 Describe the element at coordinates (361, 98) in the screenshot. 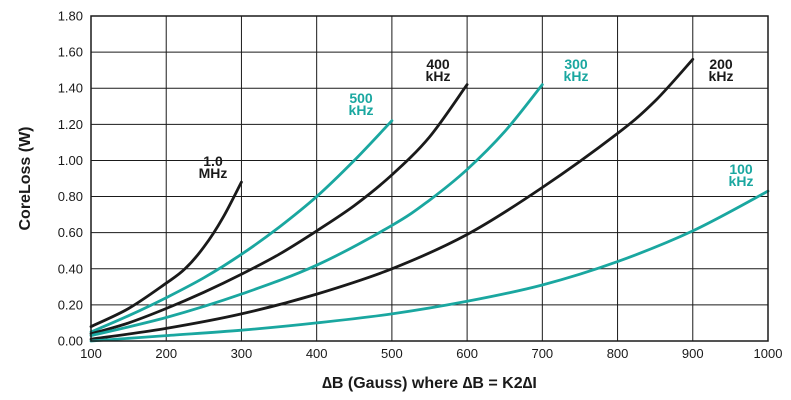

I see `curve-label: 500` at that location.